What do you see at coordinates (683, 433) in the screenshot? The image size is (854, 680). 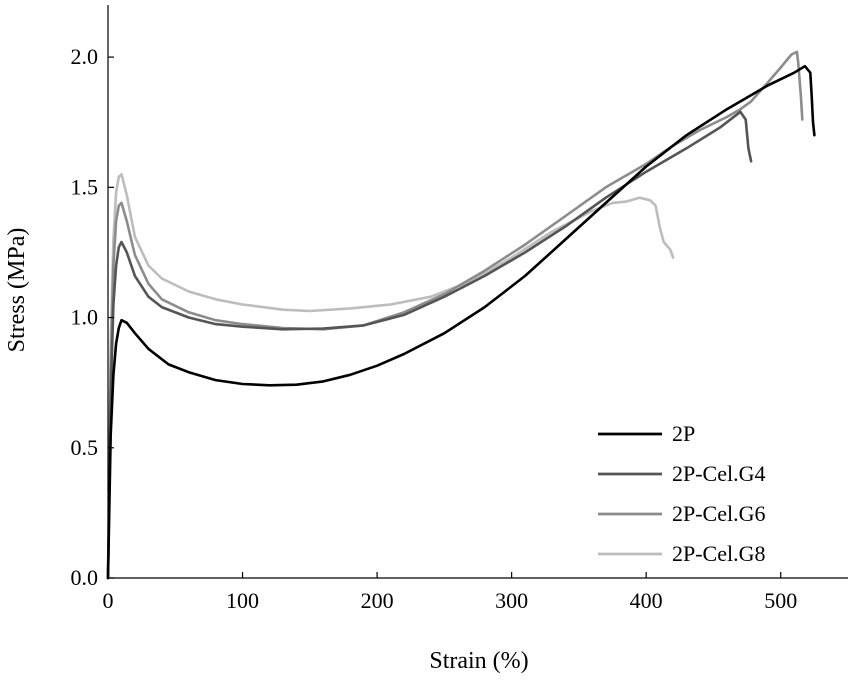 I see `legend-label: 2P` at bounding box center [683, 433].